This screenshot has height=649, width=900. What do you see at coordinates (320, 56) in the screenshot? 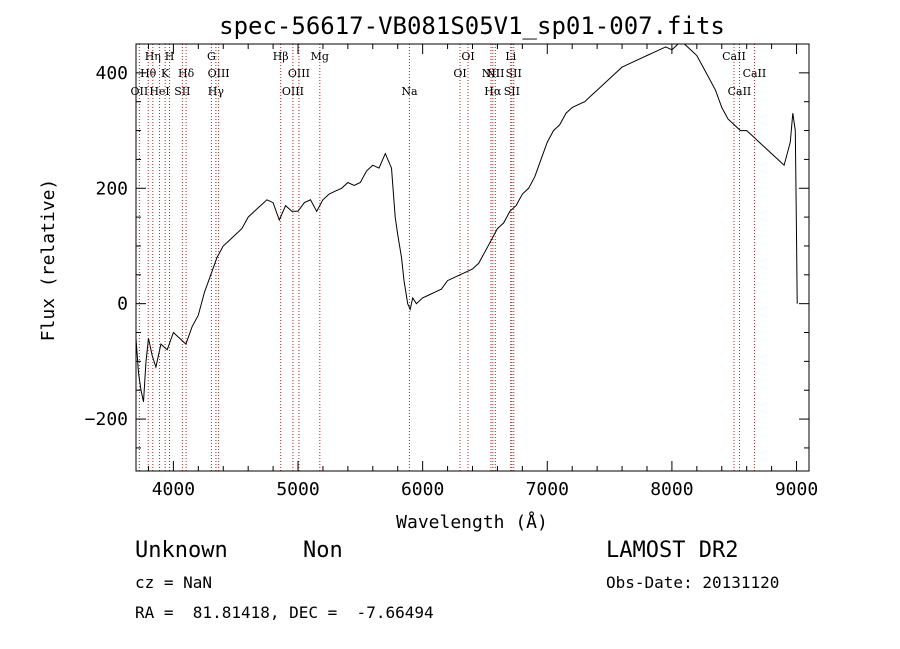
I see `line-marker-label: Mg` at bounding box center [320, 56].